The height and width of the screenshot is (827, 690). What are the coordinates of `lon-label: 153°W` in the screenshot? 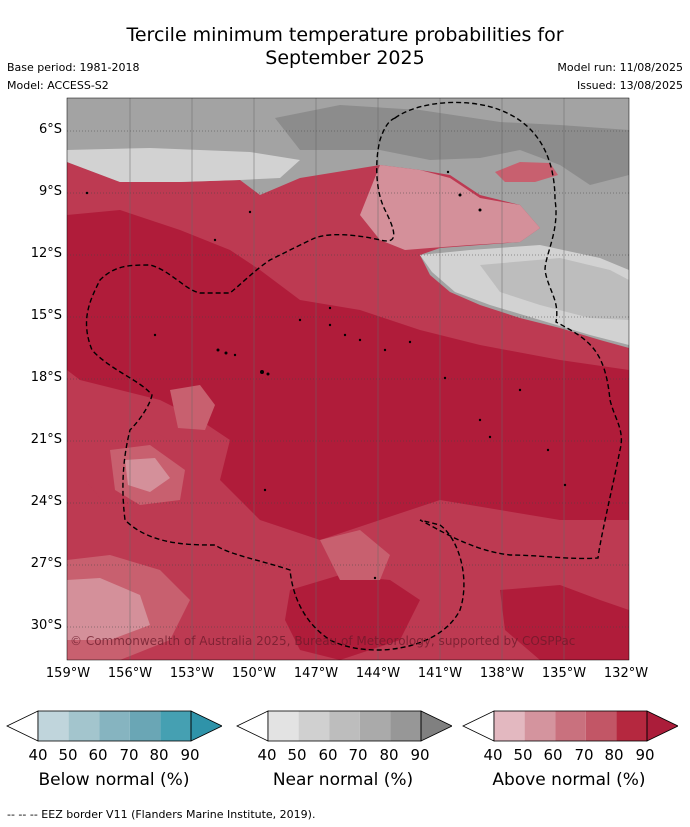 It's located at (192, 673).